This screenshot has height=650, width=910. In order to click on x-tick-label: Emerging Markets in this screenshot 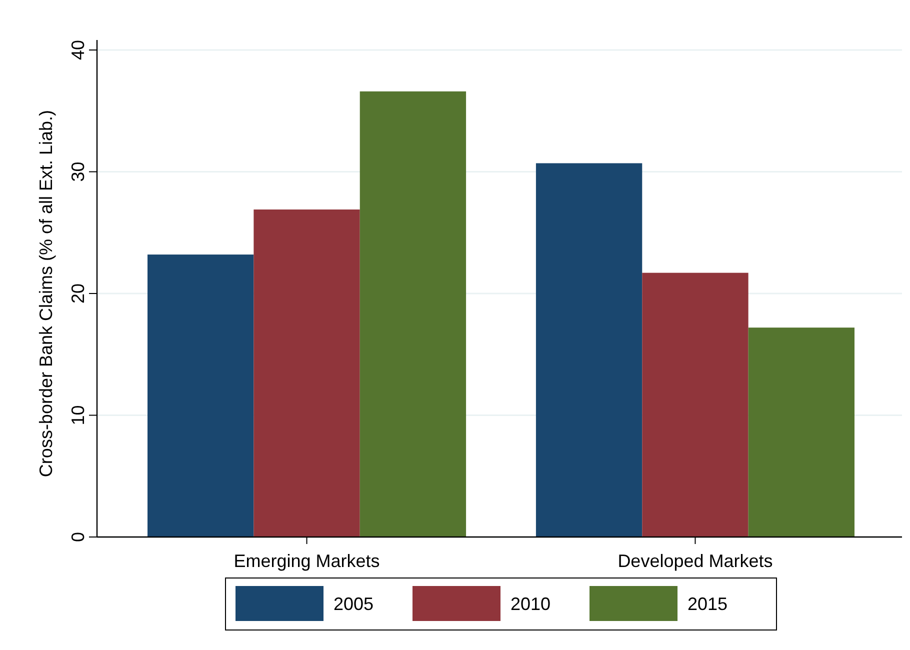, I will do `click(307, 561)`.